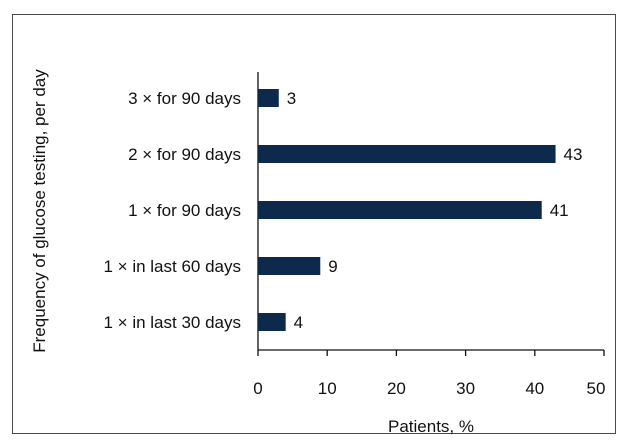  Describe the element at coordinates (184, 98) in the screenshot. I see `category-label: 3 × for 90 days` at that location.